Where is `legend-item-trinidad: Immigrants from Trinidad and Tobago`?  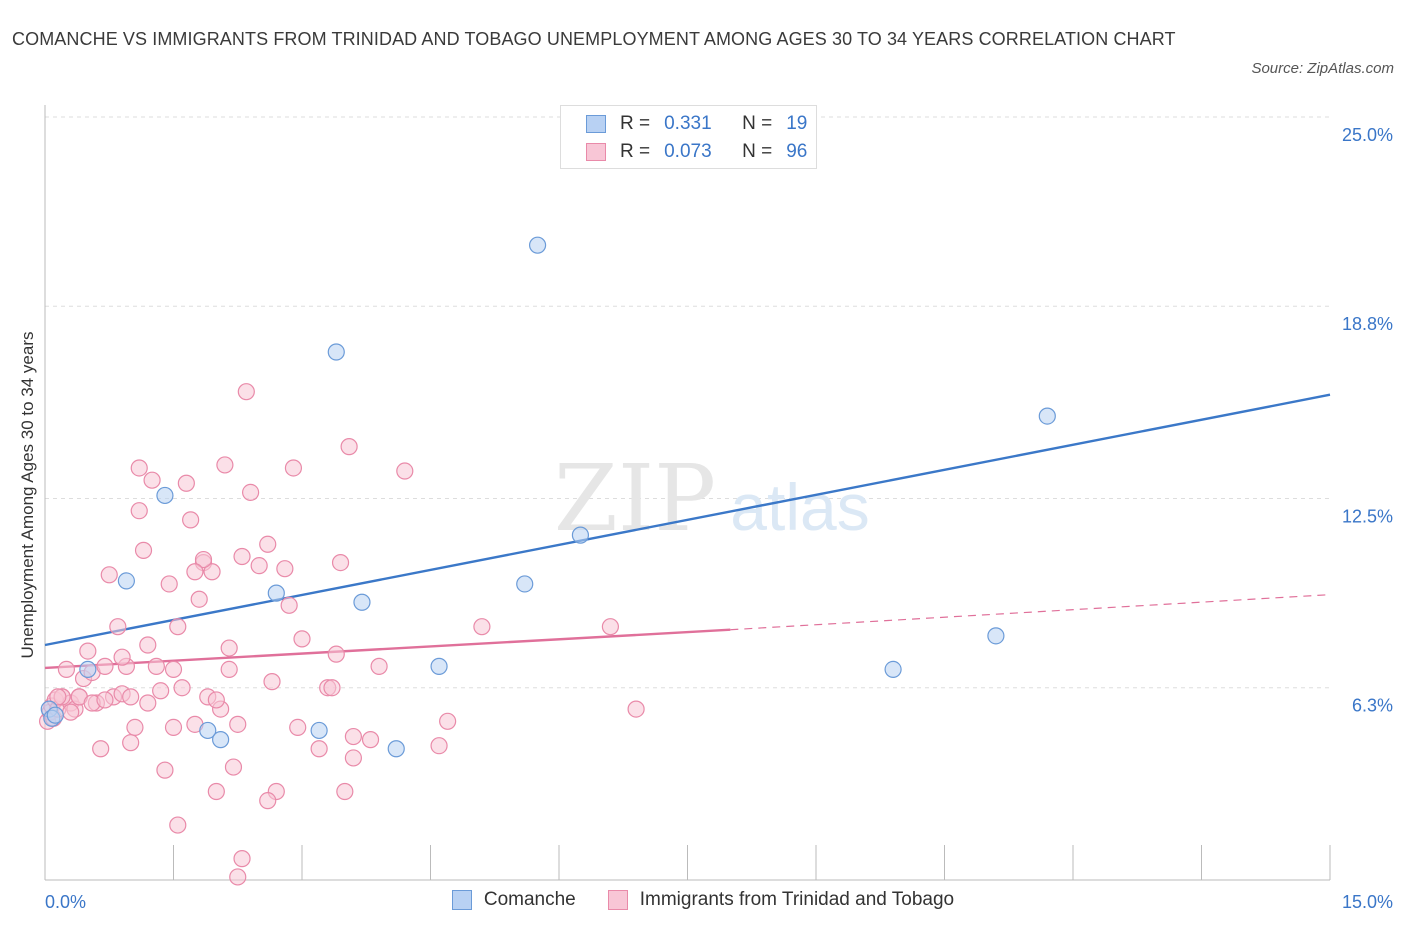 legend-item-trinidad: Immigrants from Trinidad and Tobago is located at coordinates (781, 900).